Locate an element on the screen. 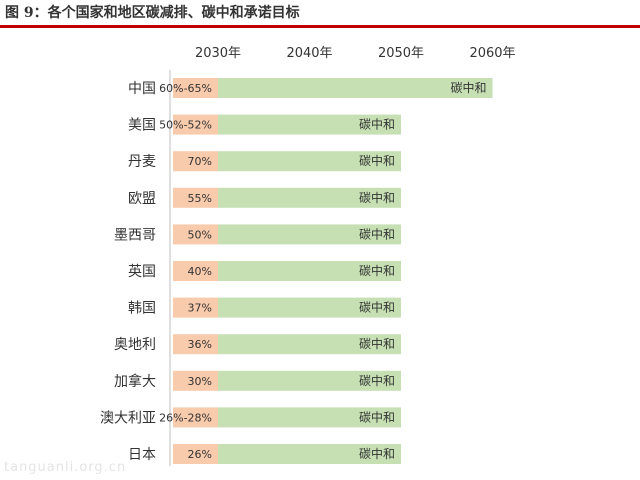 The width and height of the screenshot is (640, 480). x-tick-label: 2050年 is located at coordinates (401, 53).